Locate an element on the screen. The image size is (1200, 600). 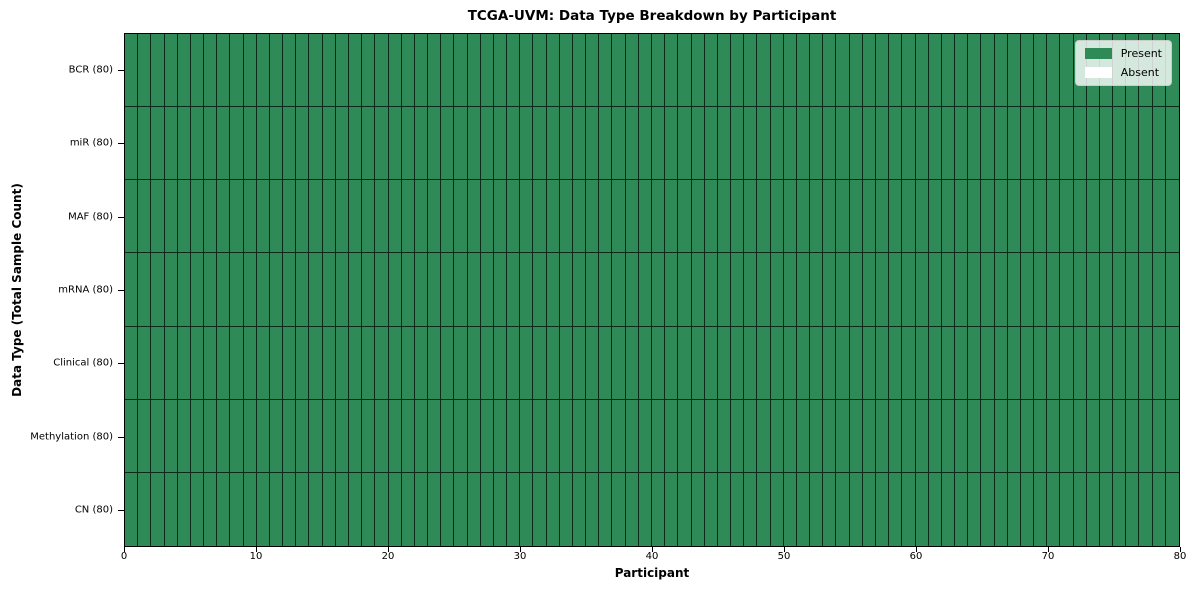
y-tick-label: mRNA (80) is located at coordinates (85, 290).